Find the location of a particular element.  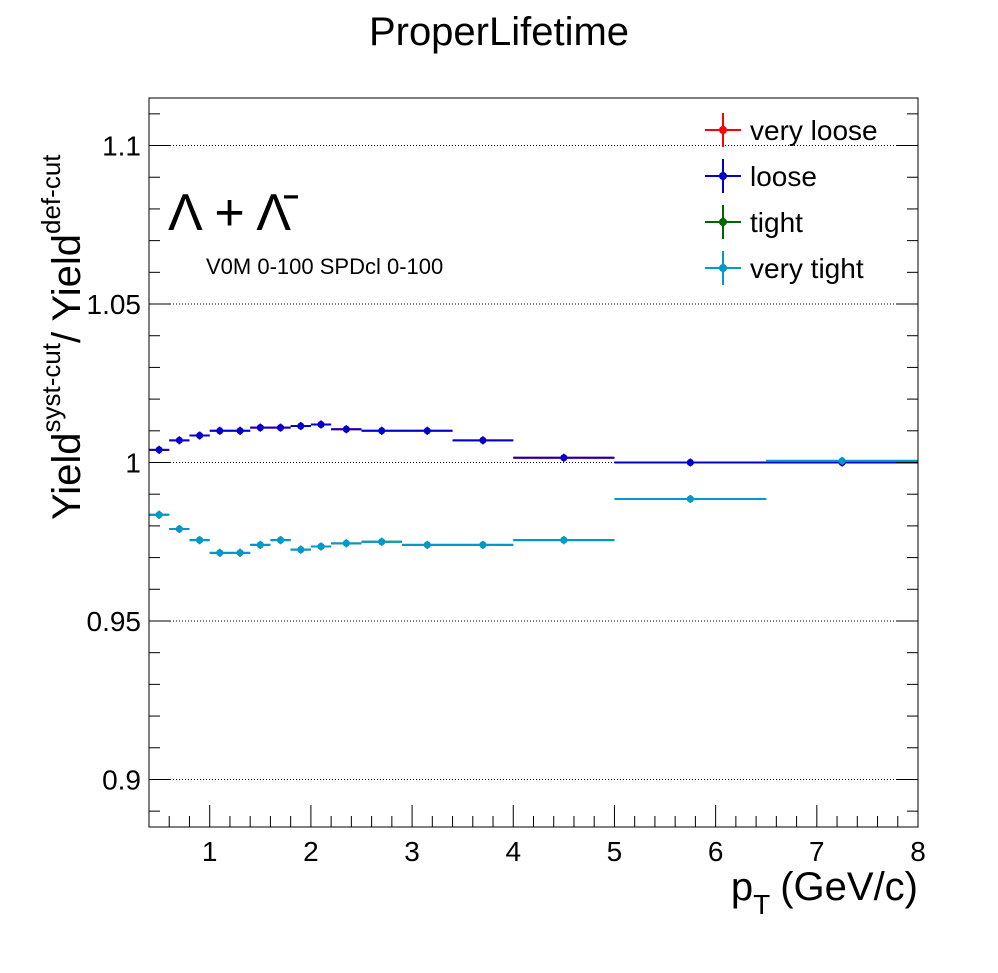

x-tick-label: 5 is located at coordinates (615, 851).